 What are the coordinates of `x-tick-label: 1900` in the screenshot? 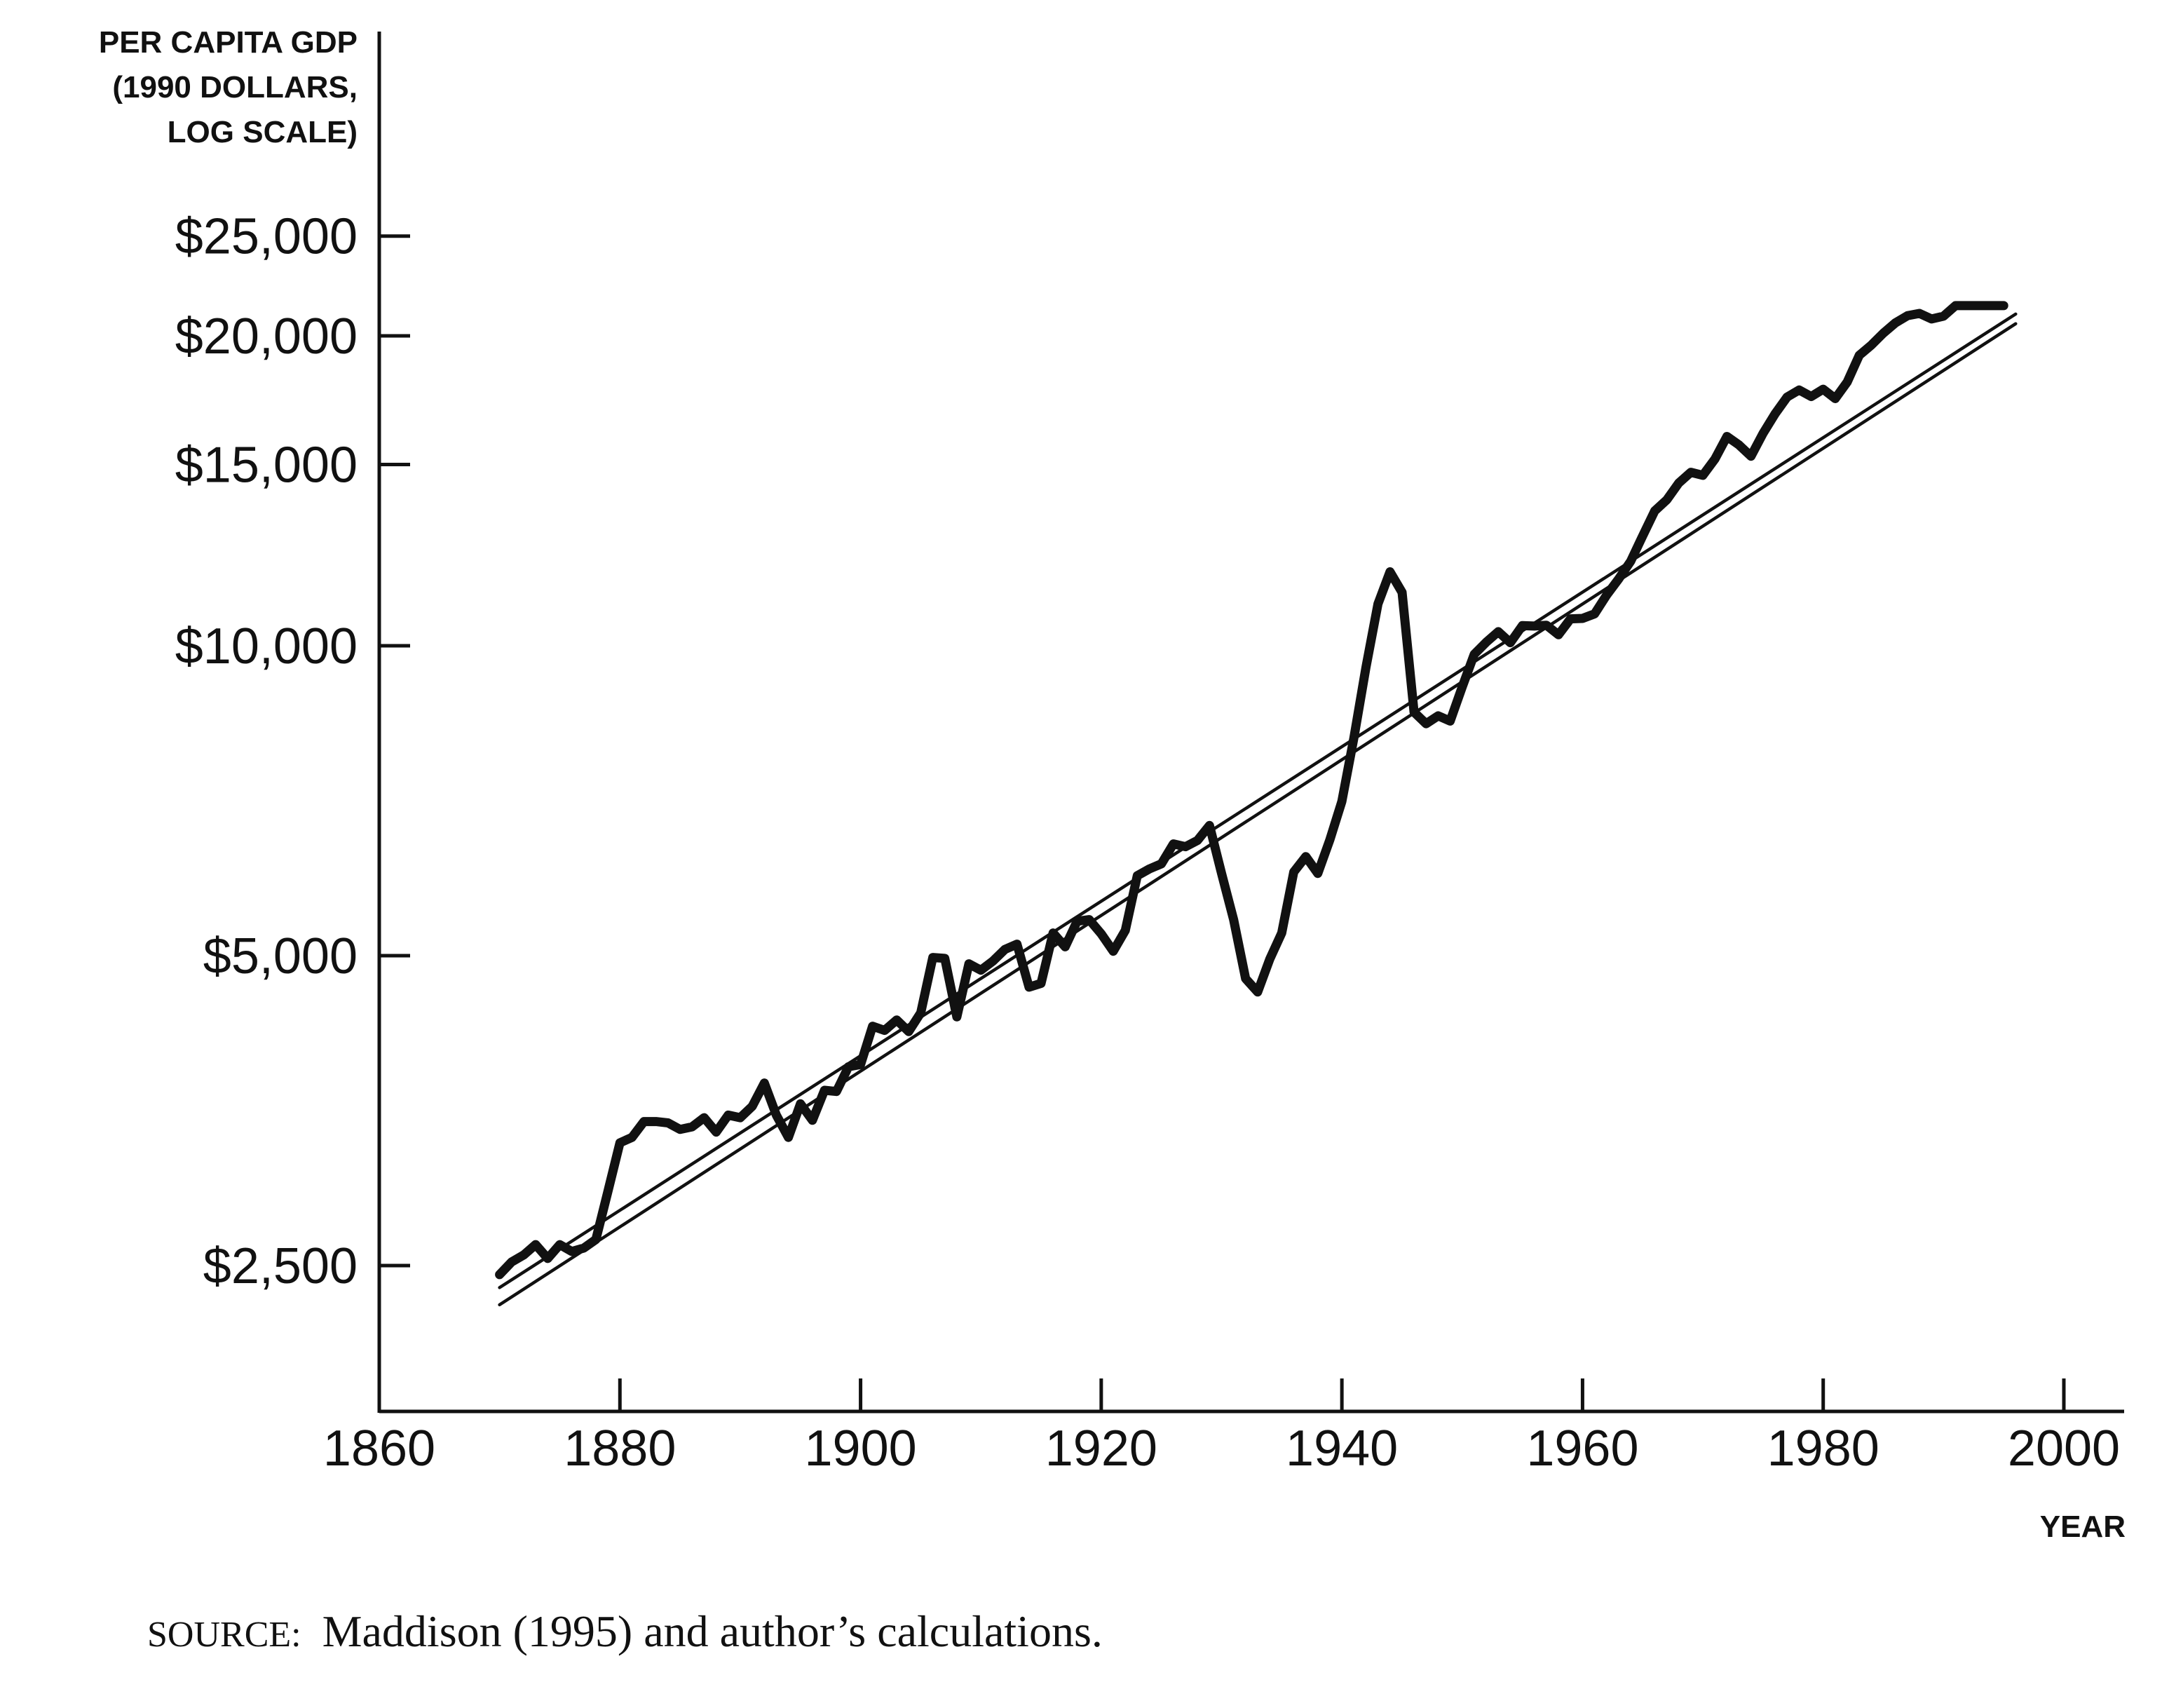 It's located at (860, 1449).